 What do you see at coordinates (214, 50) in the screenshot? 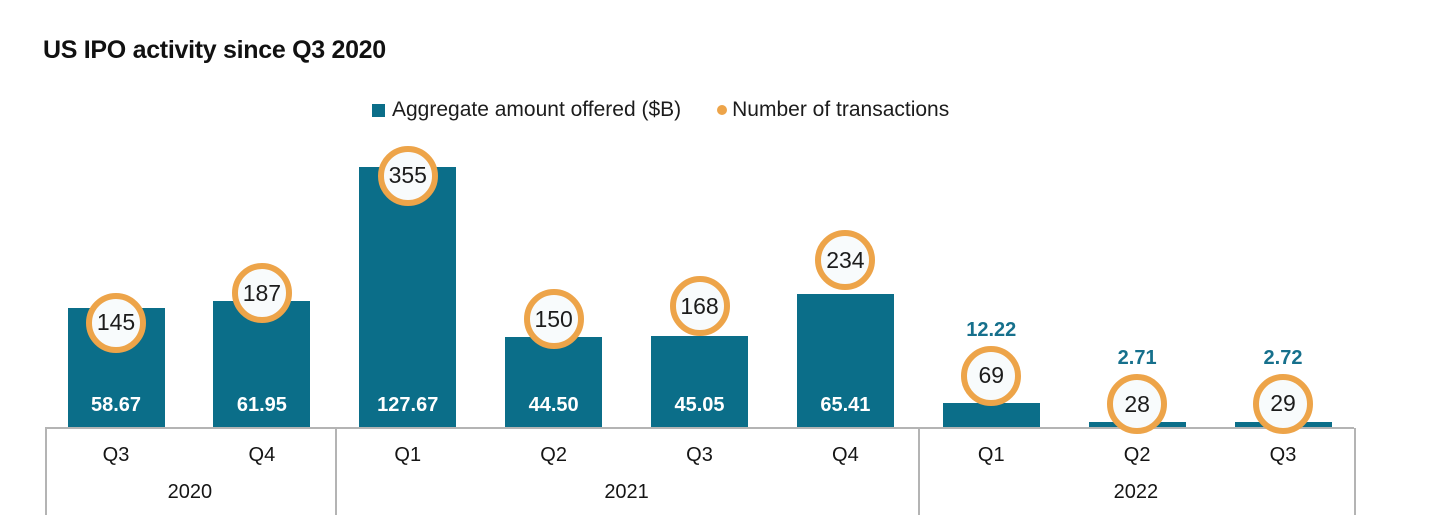
I see `chart-title: US IPO activity since Q3 2020` at bounding box center [214, 50].